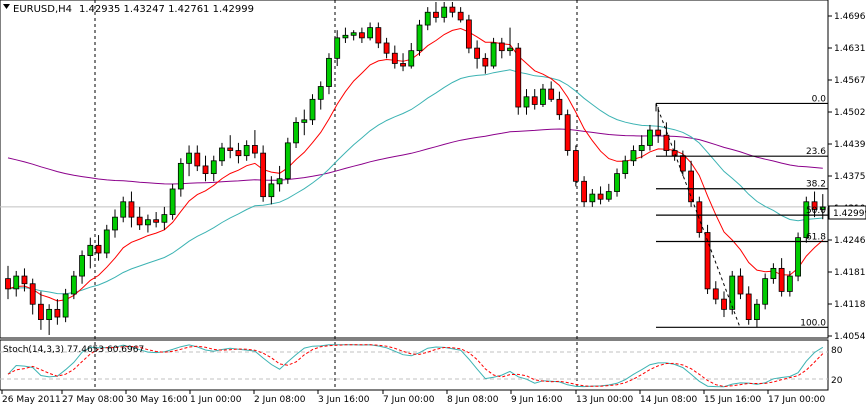 The image size is (866, 408). I want to click on dropdown-arrow-icon, so click(6, 6).